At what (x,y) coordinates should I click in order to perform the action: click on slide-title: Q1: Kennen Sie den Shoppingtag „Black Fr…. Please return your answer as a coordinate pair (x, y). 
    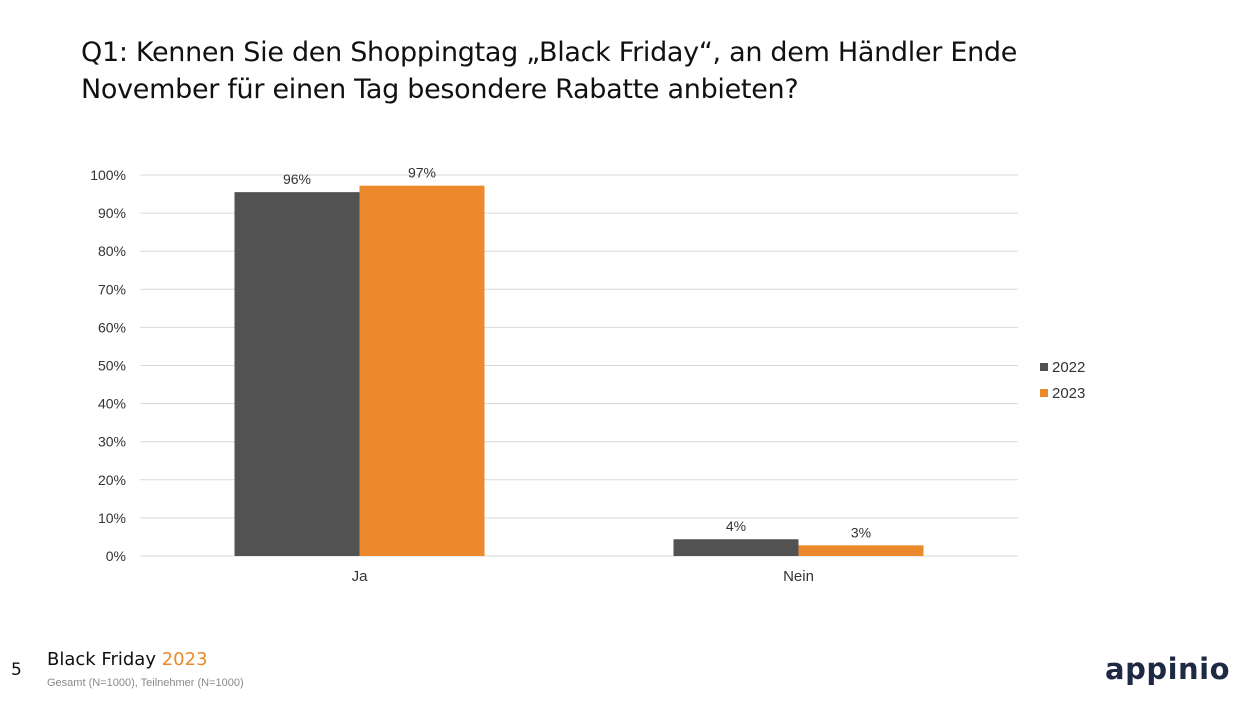
    Looking at the image, I should click on (581, 71).